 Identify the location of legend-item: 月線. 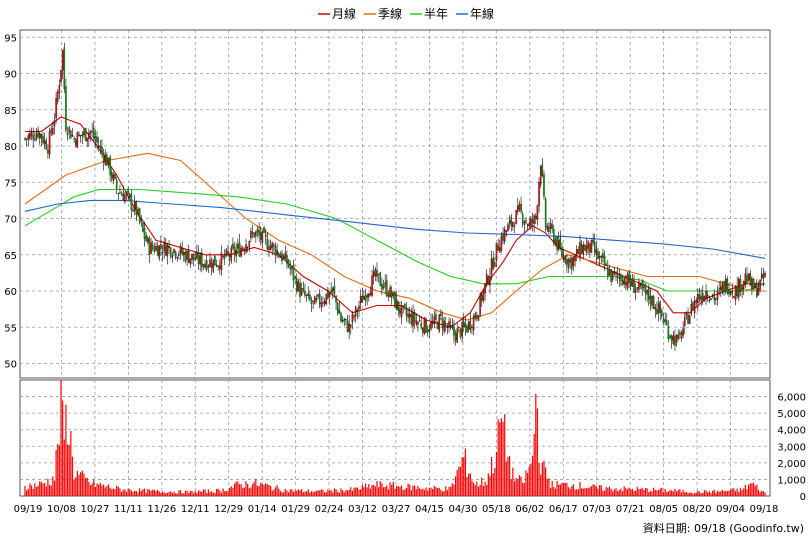
(337, 13).